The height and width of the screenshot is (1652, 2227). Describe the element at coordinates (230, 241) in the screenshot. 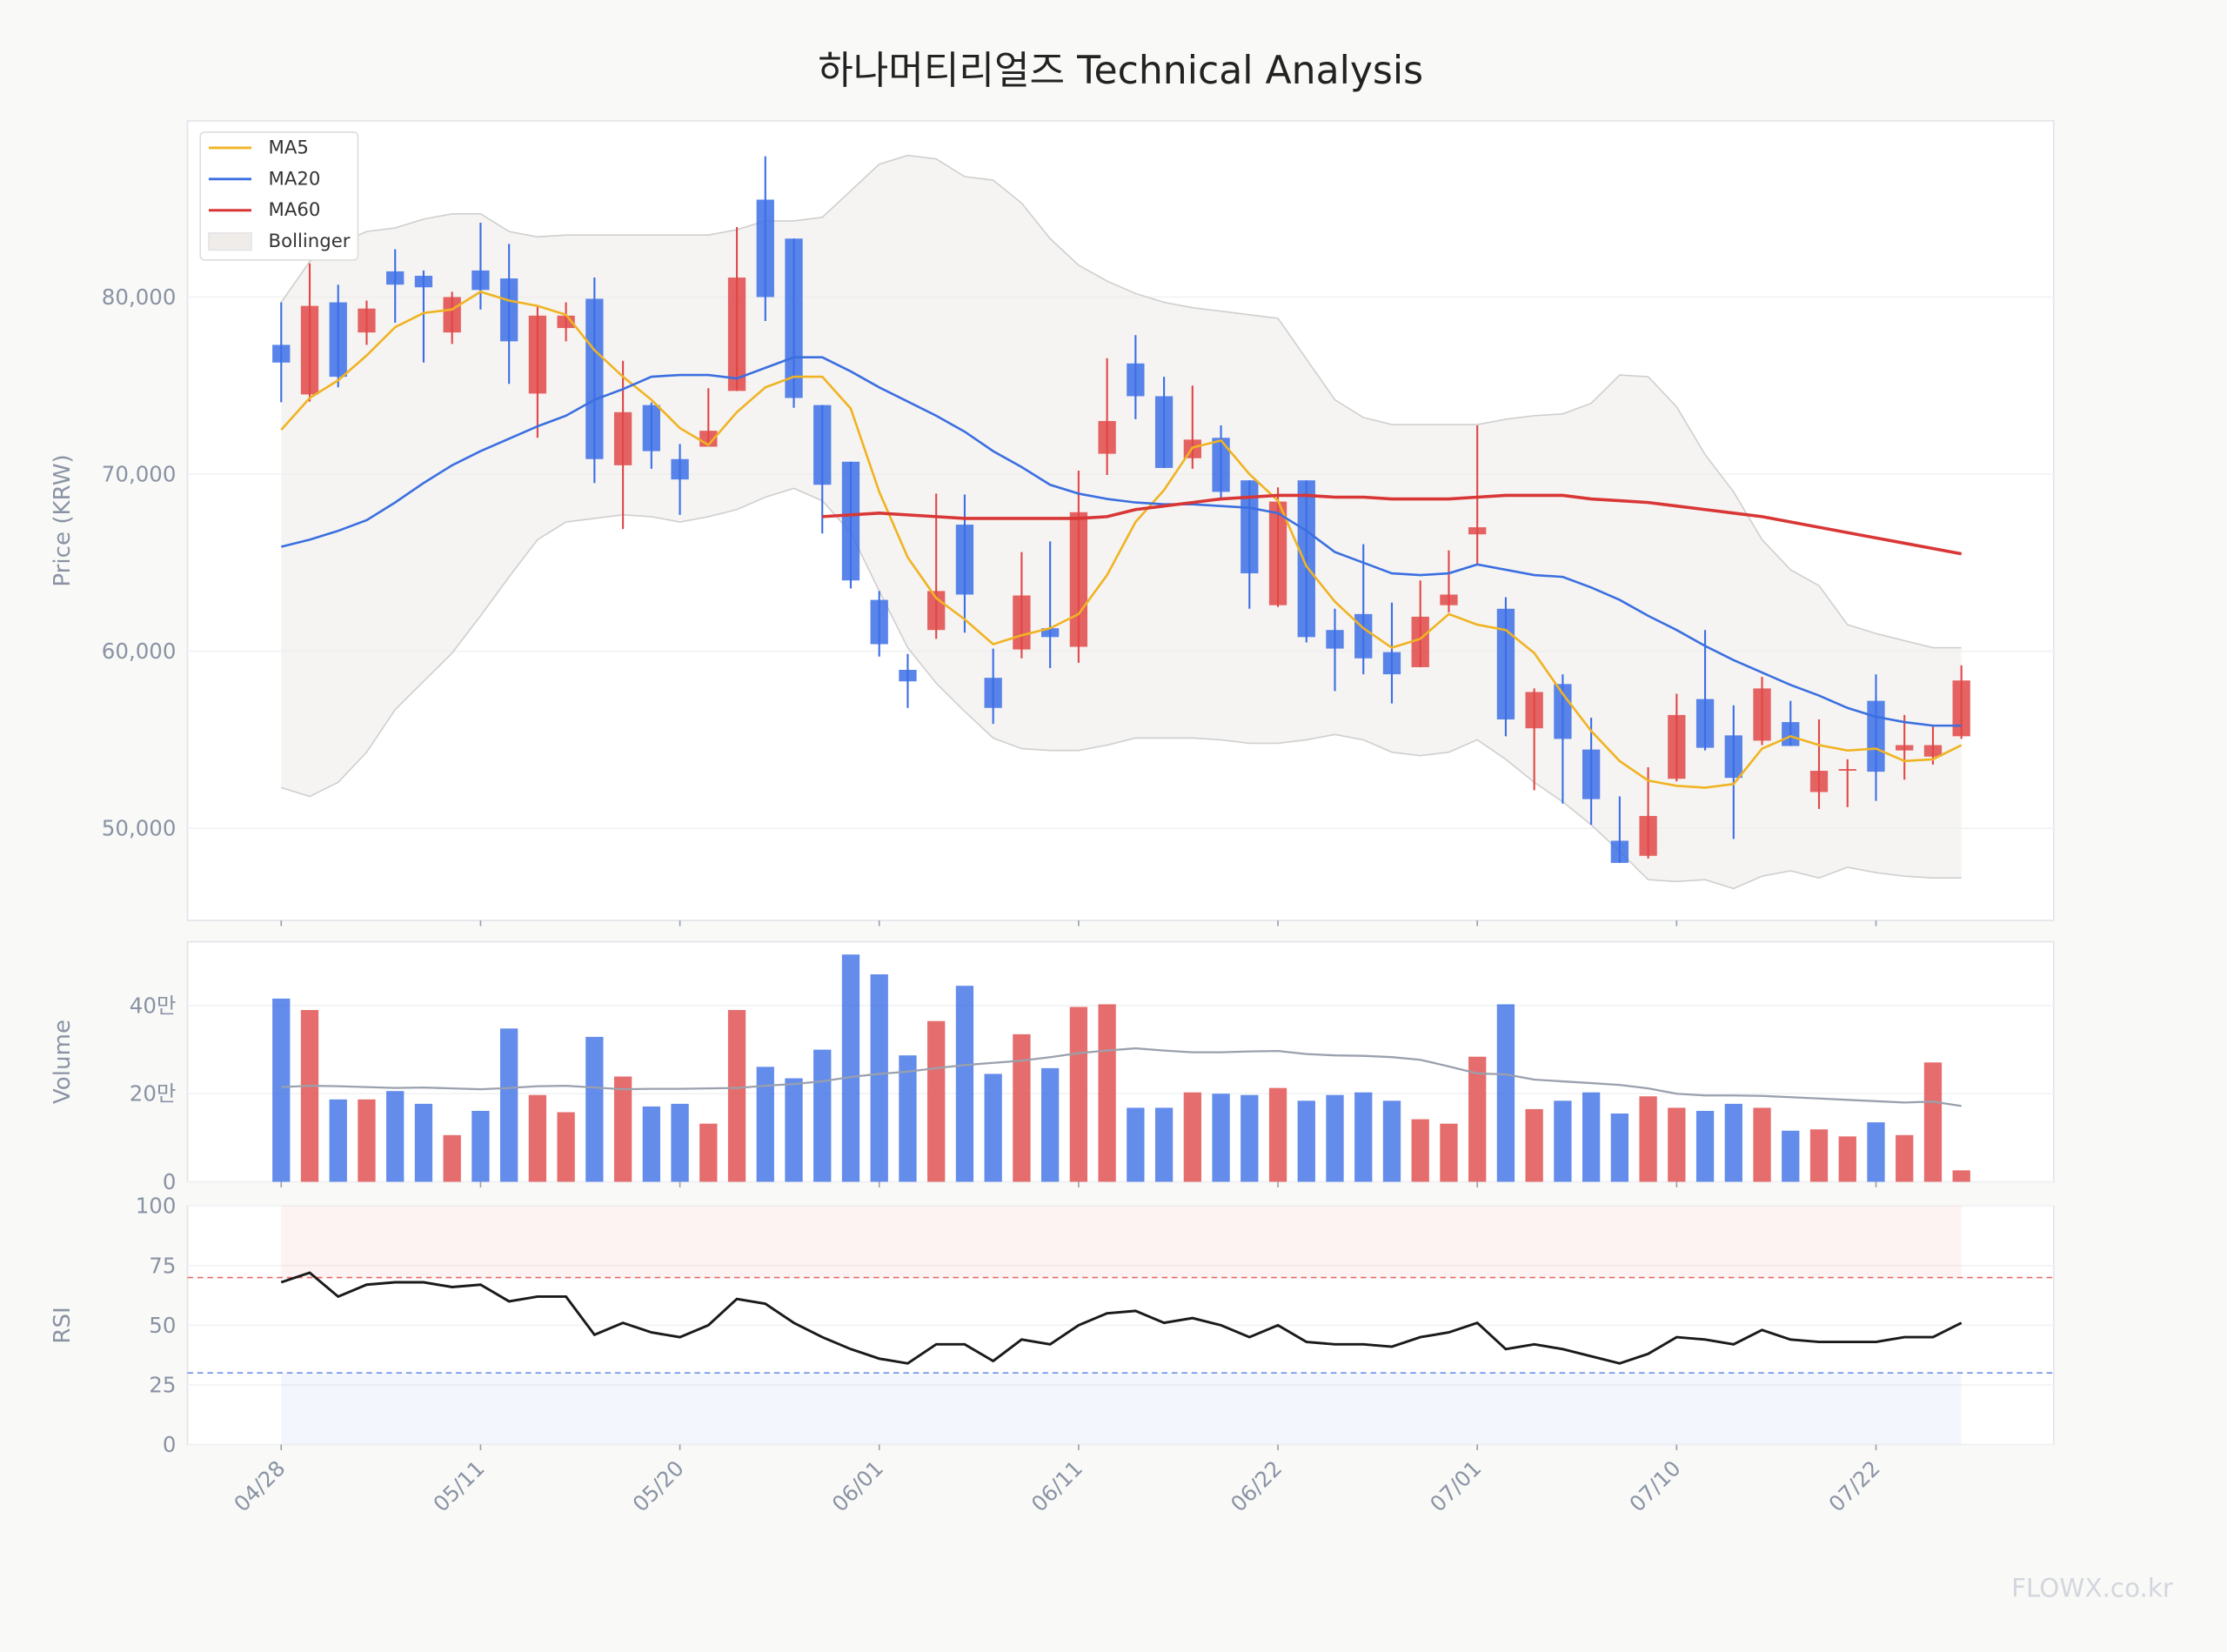

I see `legend-swatch` at that location.